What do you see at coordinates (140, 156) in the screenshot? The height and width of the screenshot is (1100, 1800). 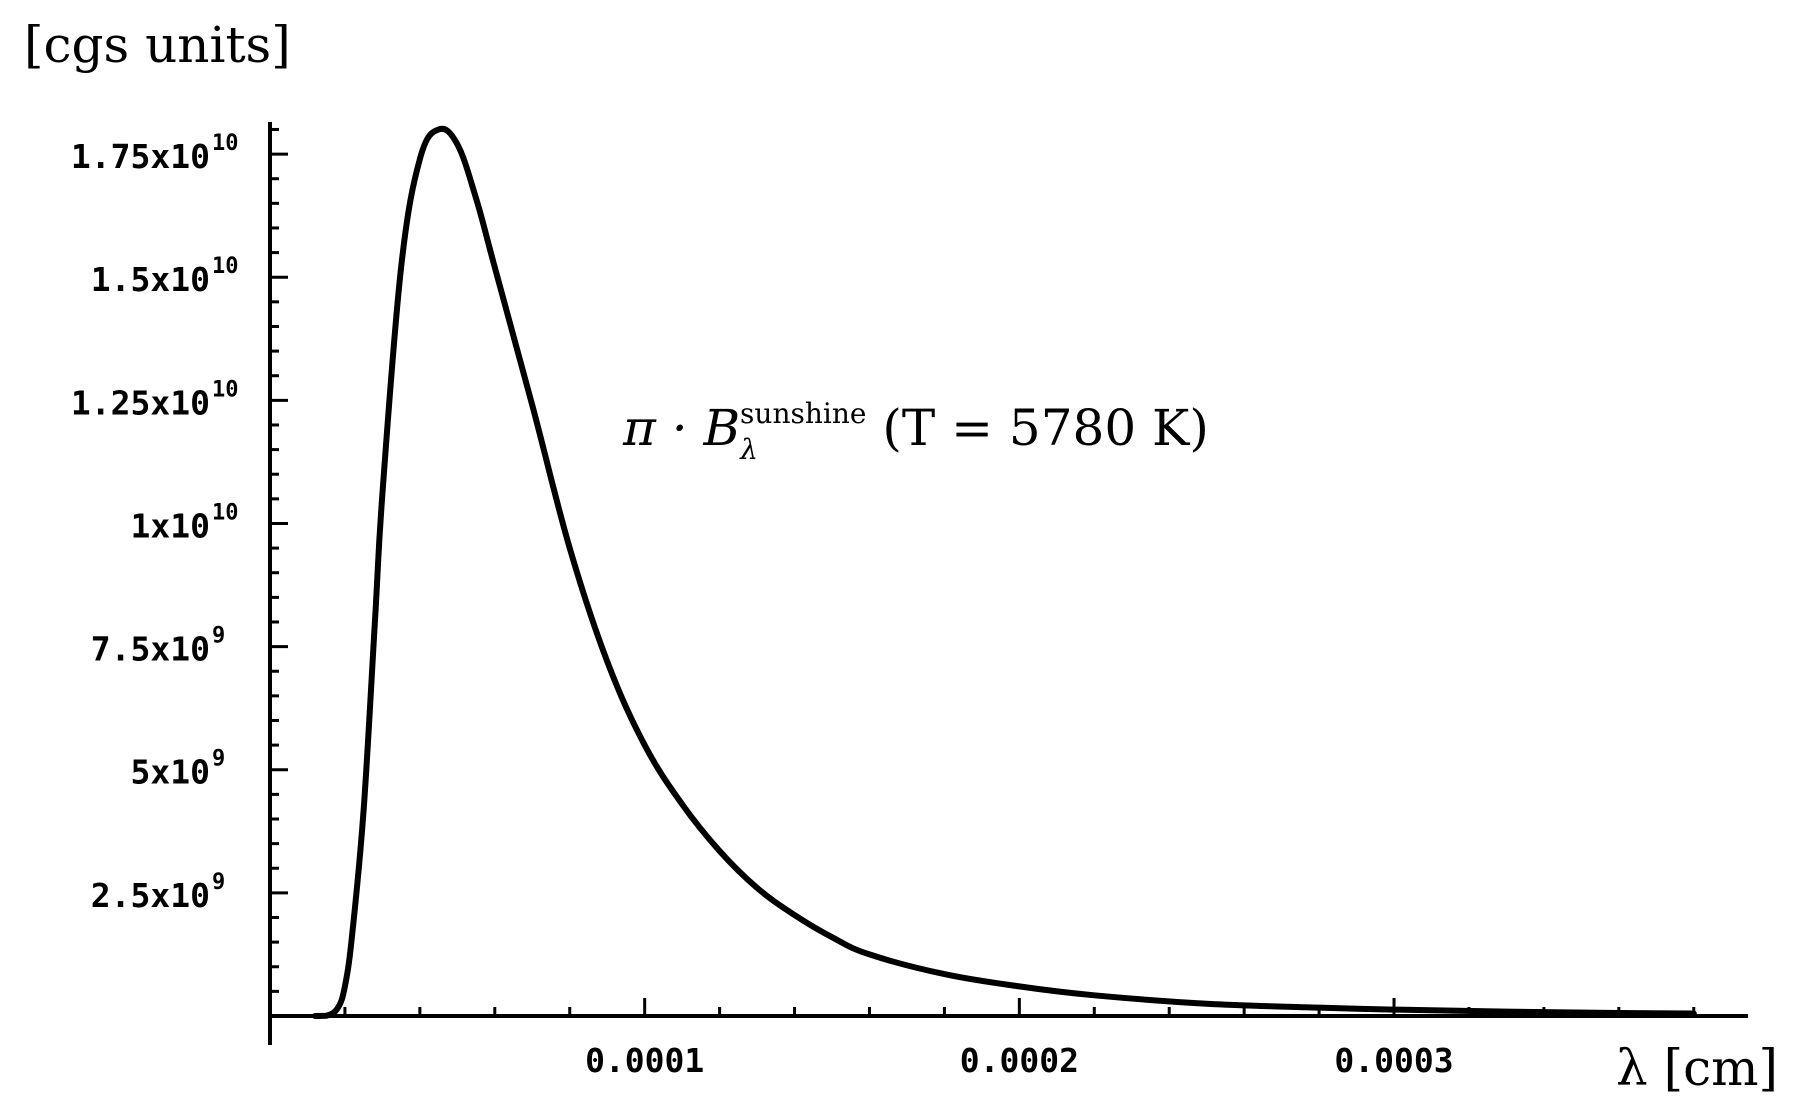 I see `y-tick-label: 1.75x10` at bounding box center [140, 156].